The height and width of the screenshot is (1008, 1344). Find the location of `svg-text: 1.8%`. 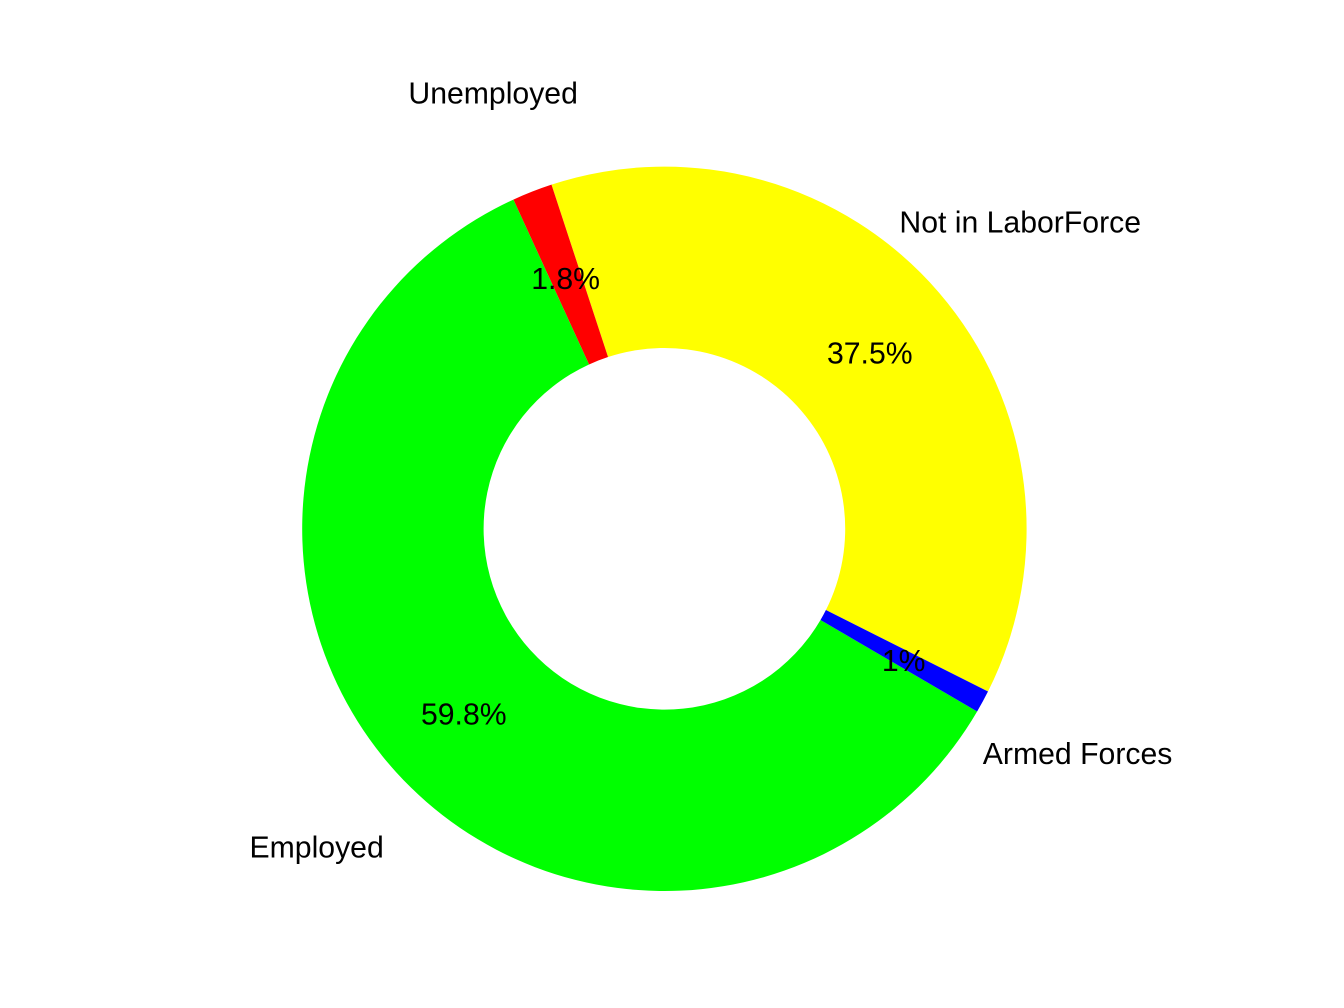

svg-text: 1.8% is located at coordinates (565, 279).